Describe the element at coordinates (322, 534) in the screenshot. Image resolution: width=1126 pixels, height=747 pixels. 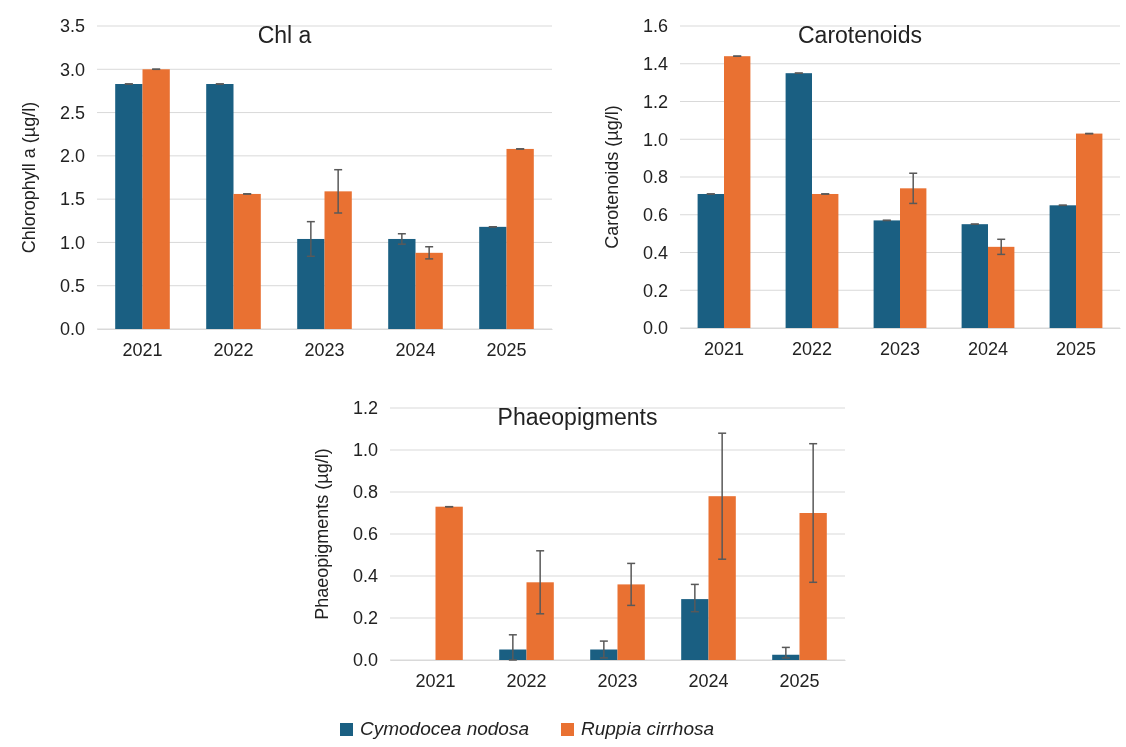
I see `y-axis-title: Phaeopigments (µg/l)` at that location.